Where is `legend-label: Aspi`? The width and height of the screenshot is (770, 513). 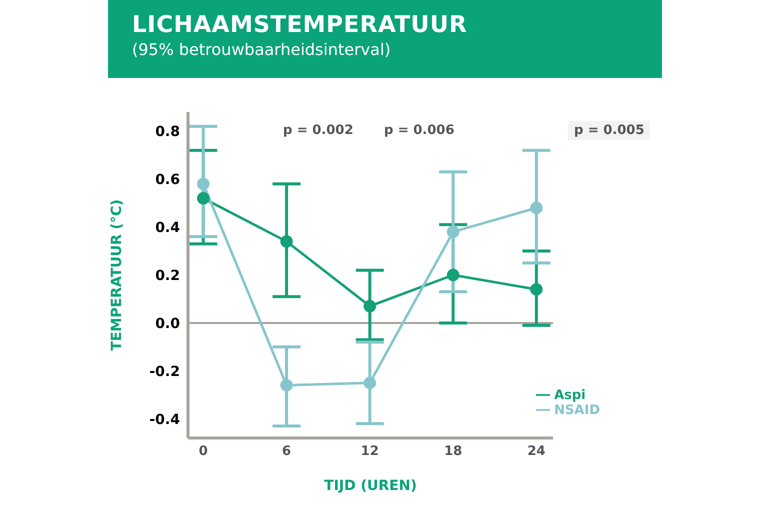 legend-label: Aspi is located at coordinates (570, 395).